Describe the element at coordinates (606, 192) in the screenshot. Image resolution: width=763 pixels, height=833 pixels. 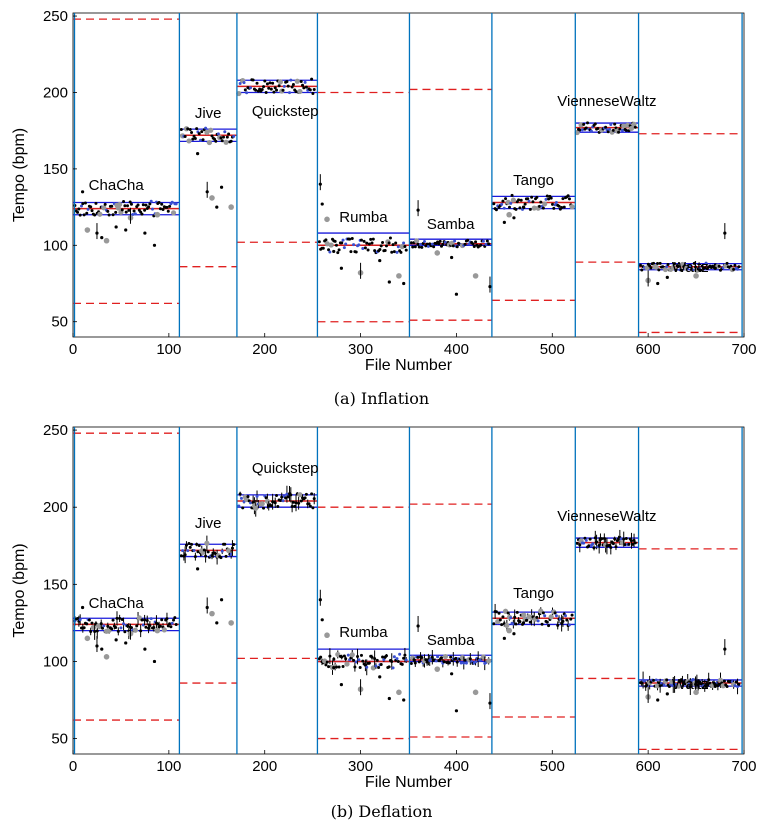
I see `segment-viennesewaltz` at that location.